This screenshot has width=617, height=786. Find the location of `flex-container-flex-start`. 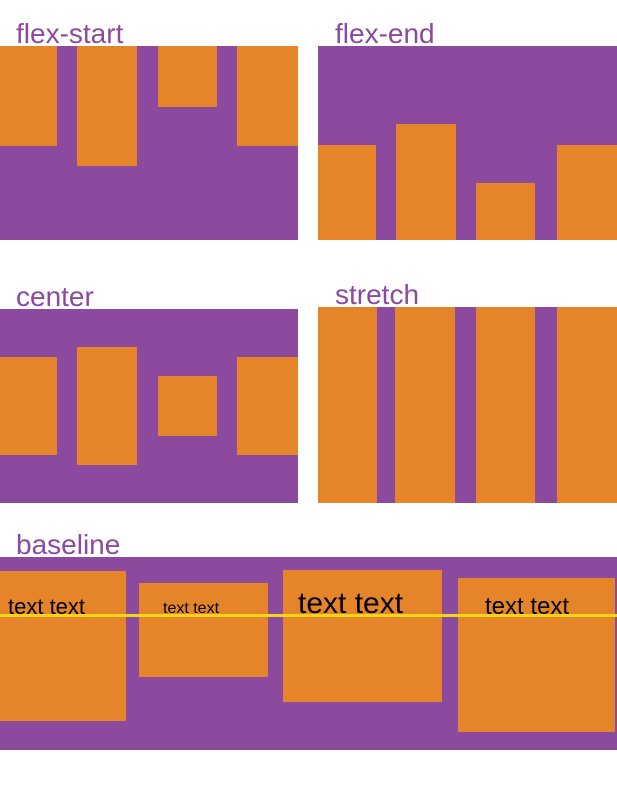

flex-container-flex-start is located at coordinates (149, 143).